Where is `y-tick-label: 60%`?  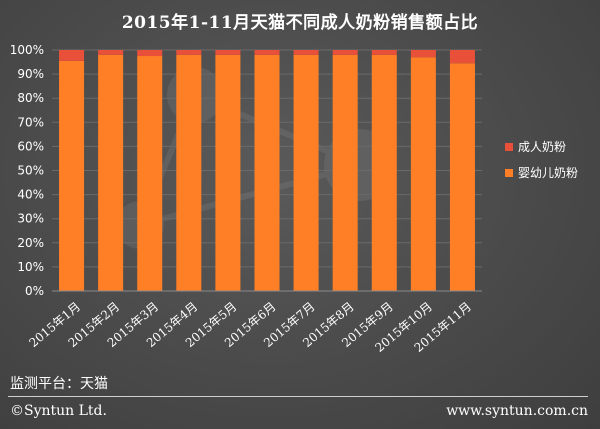
y-tick-label: 60% is located at coordinates (30, 146).